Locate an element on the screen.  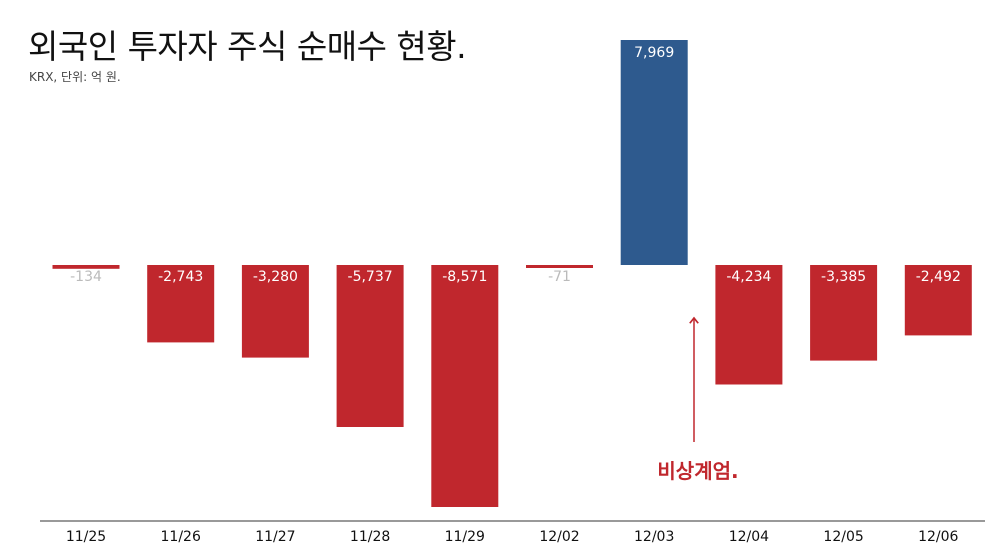
x-tick-label-11-27: 11/27 is located at coordinates (275, 537).